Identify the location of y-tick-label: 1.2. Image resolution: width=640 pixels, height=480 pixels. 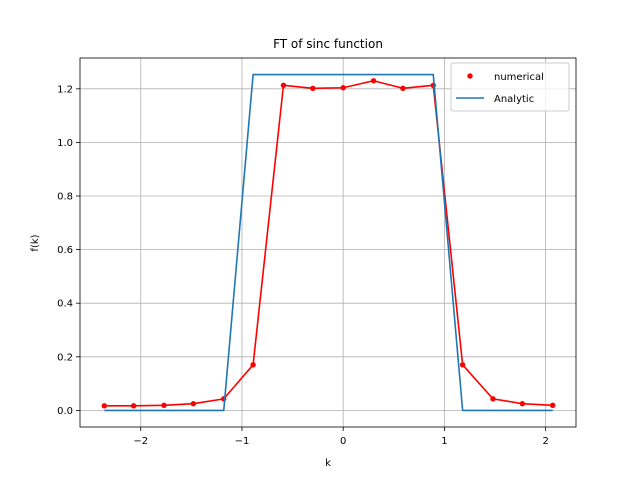
(65, 89).